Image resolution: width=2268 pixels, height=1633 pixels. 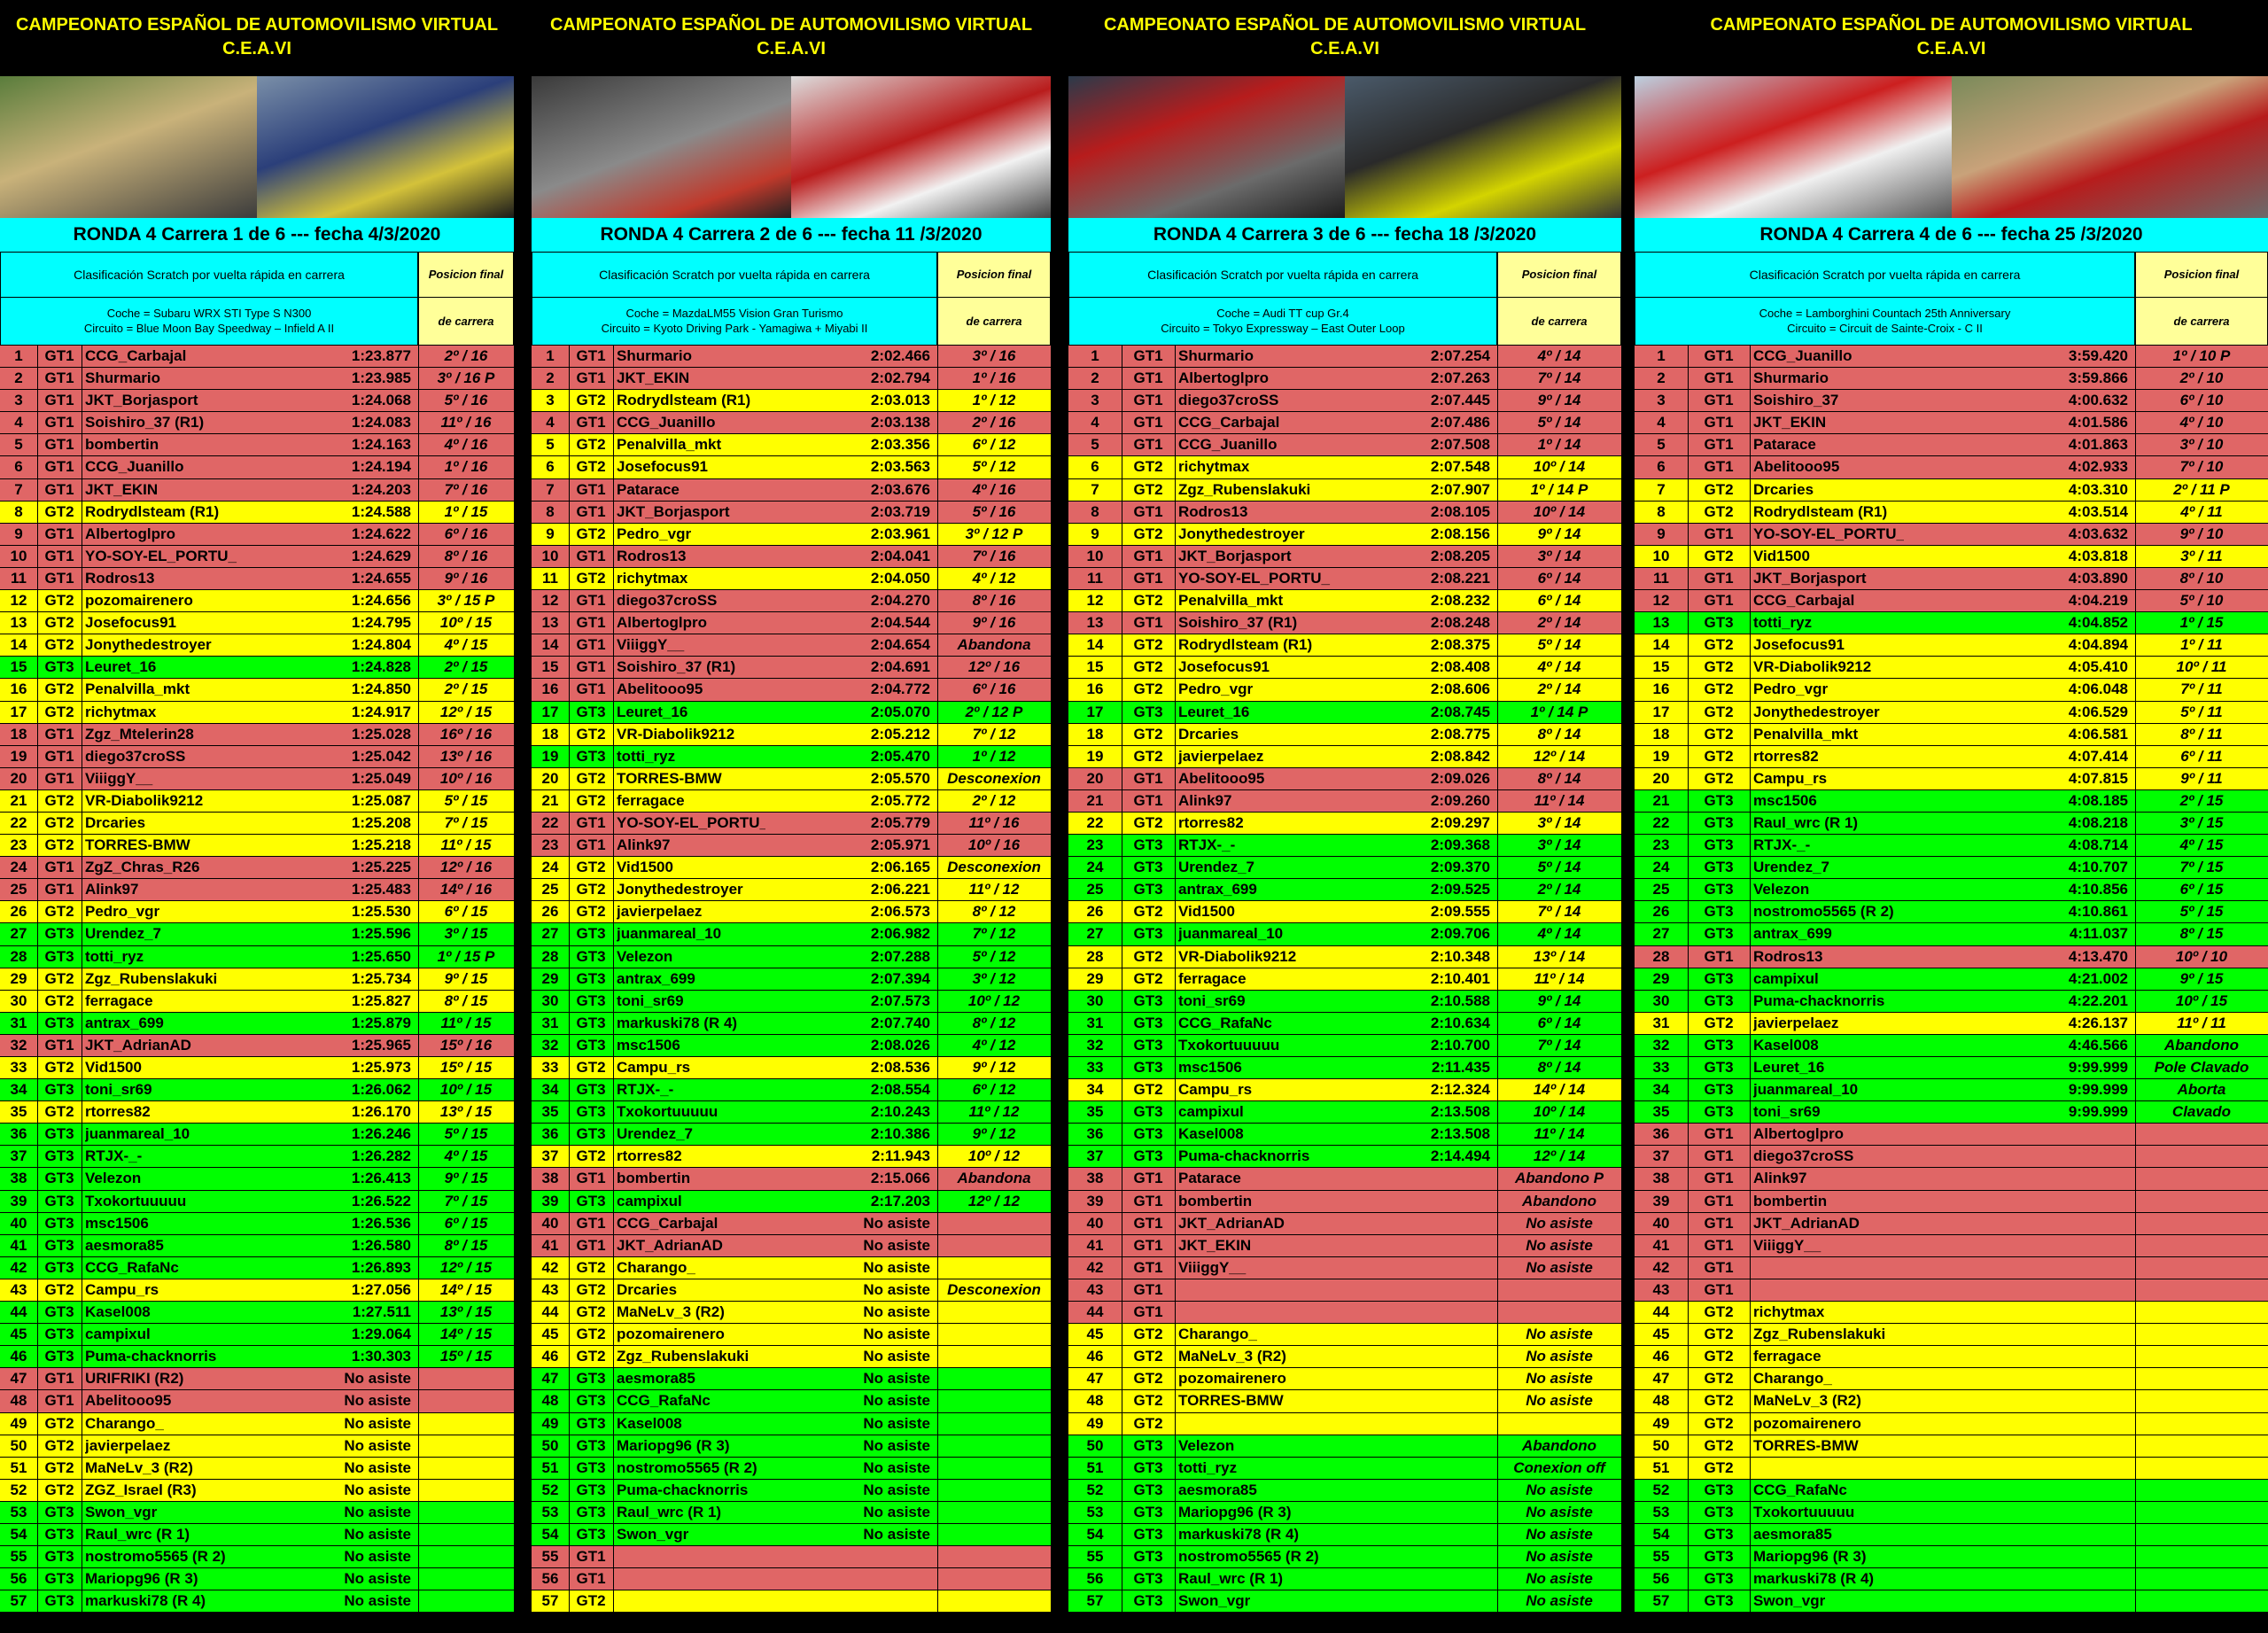 I want to click on row-driver: MaNeLv_3 (R2), so click(x=671, y=1312).